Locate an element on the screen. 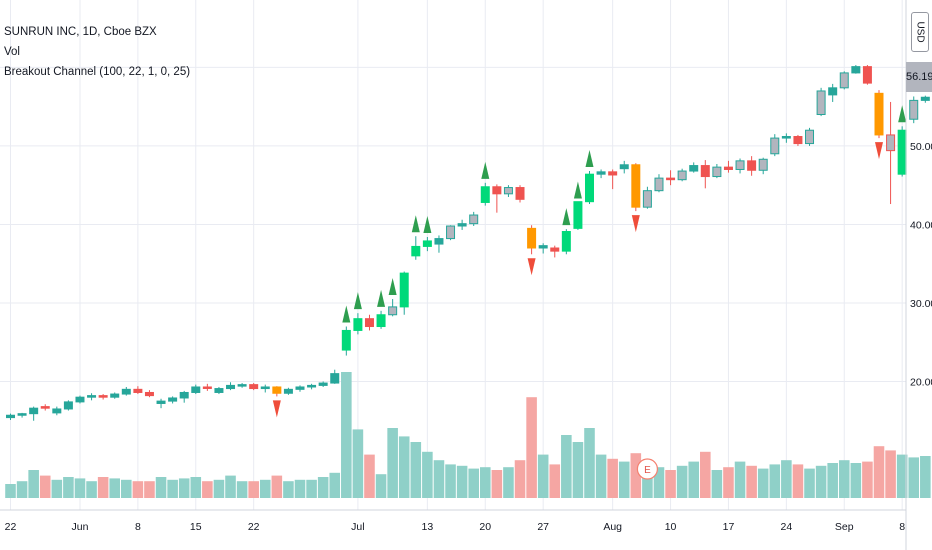 The width and height of the screenshot is (932, 550). earnings-marker-label: E is located at coordinates (647, 470).